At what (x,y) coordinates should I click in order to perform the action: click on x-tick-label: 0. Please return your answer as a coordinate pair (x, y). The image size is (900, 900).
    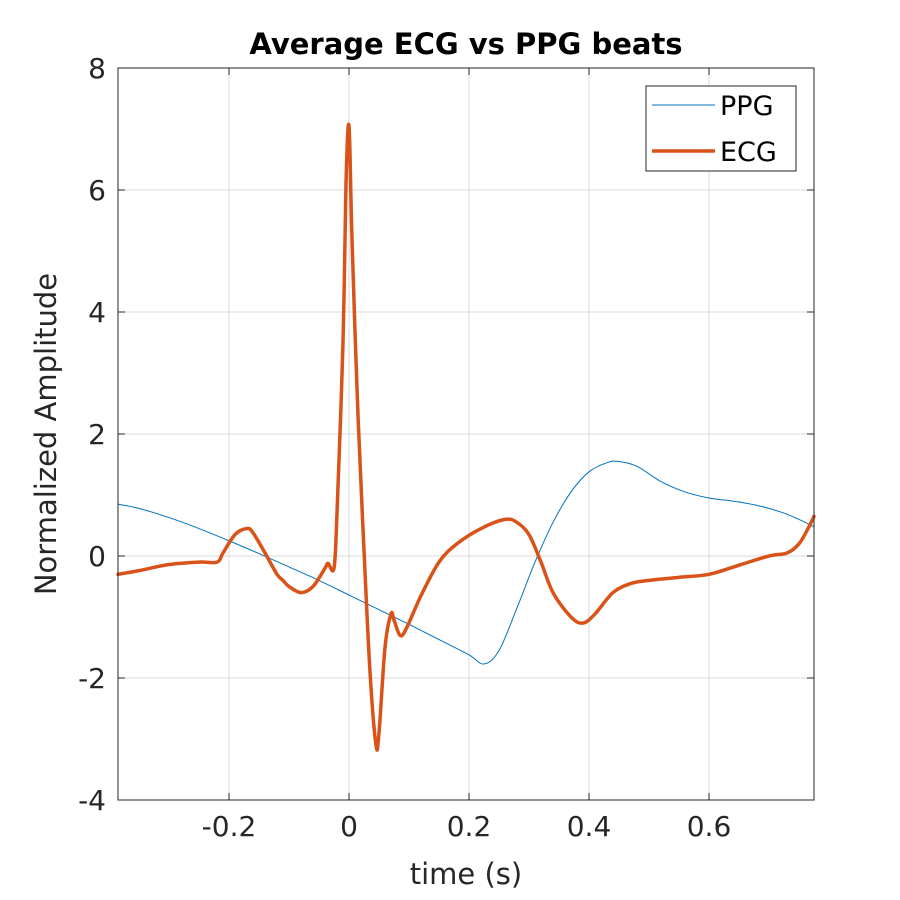
    Looking at the image, I should click on (349, 826).